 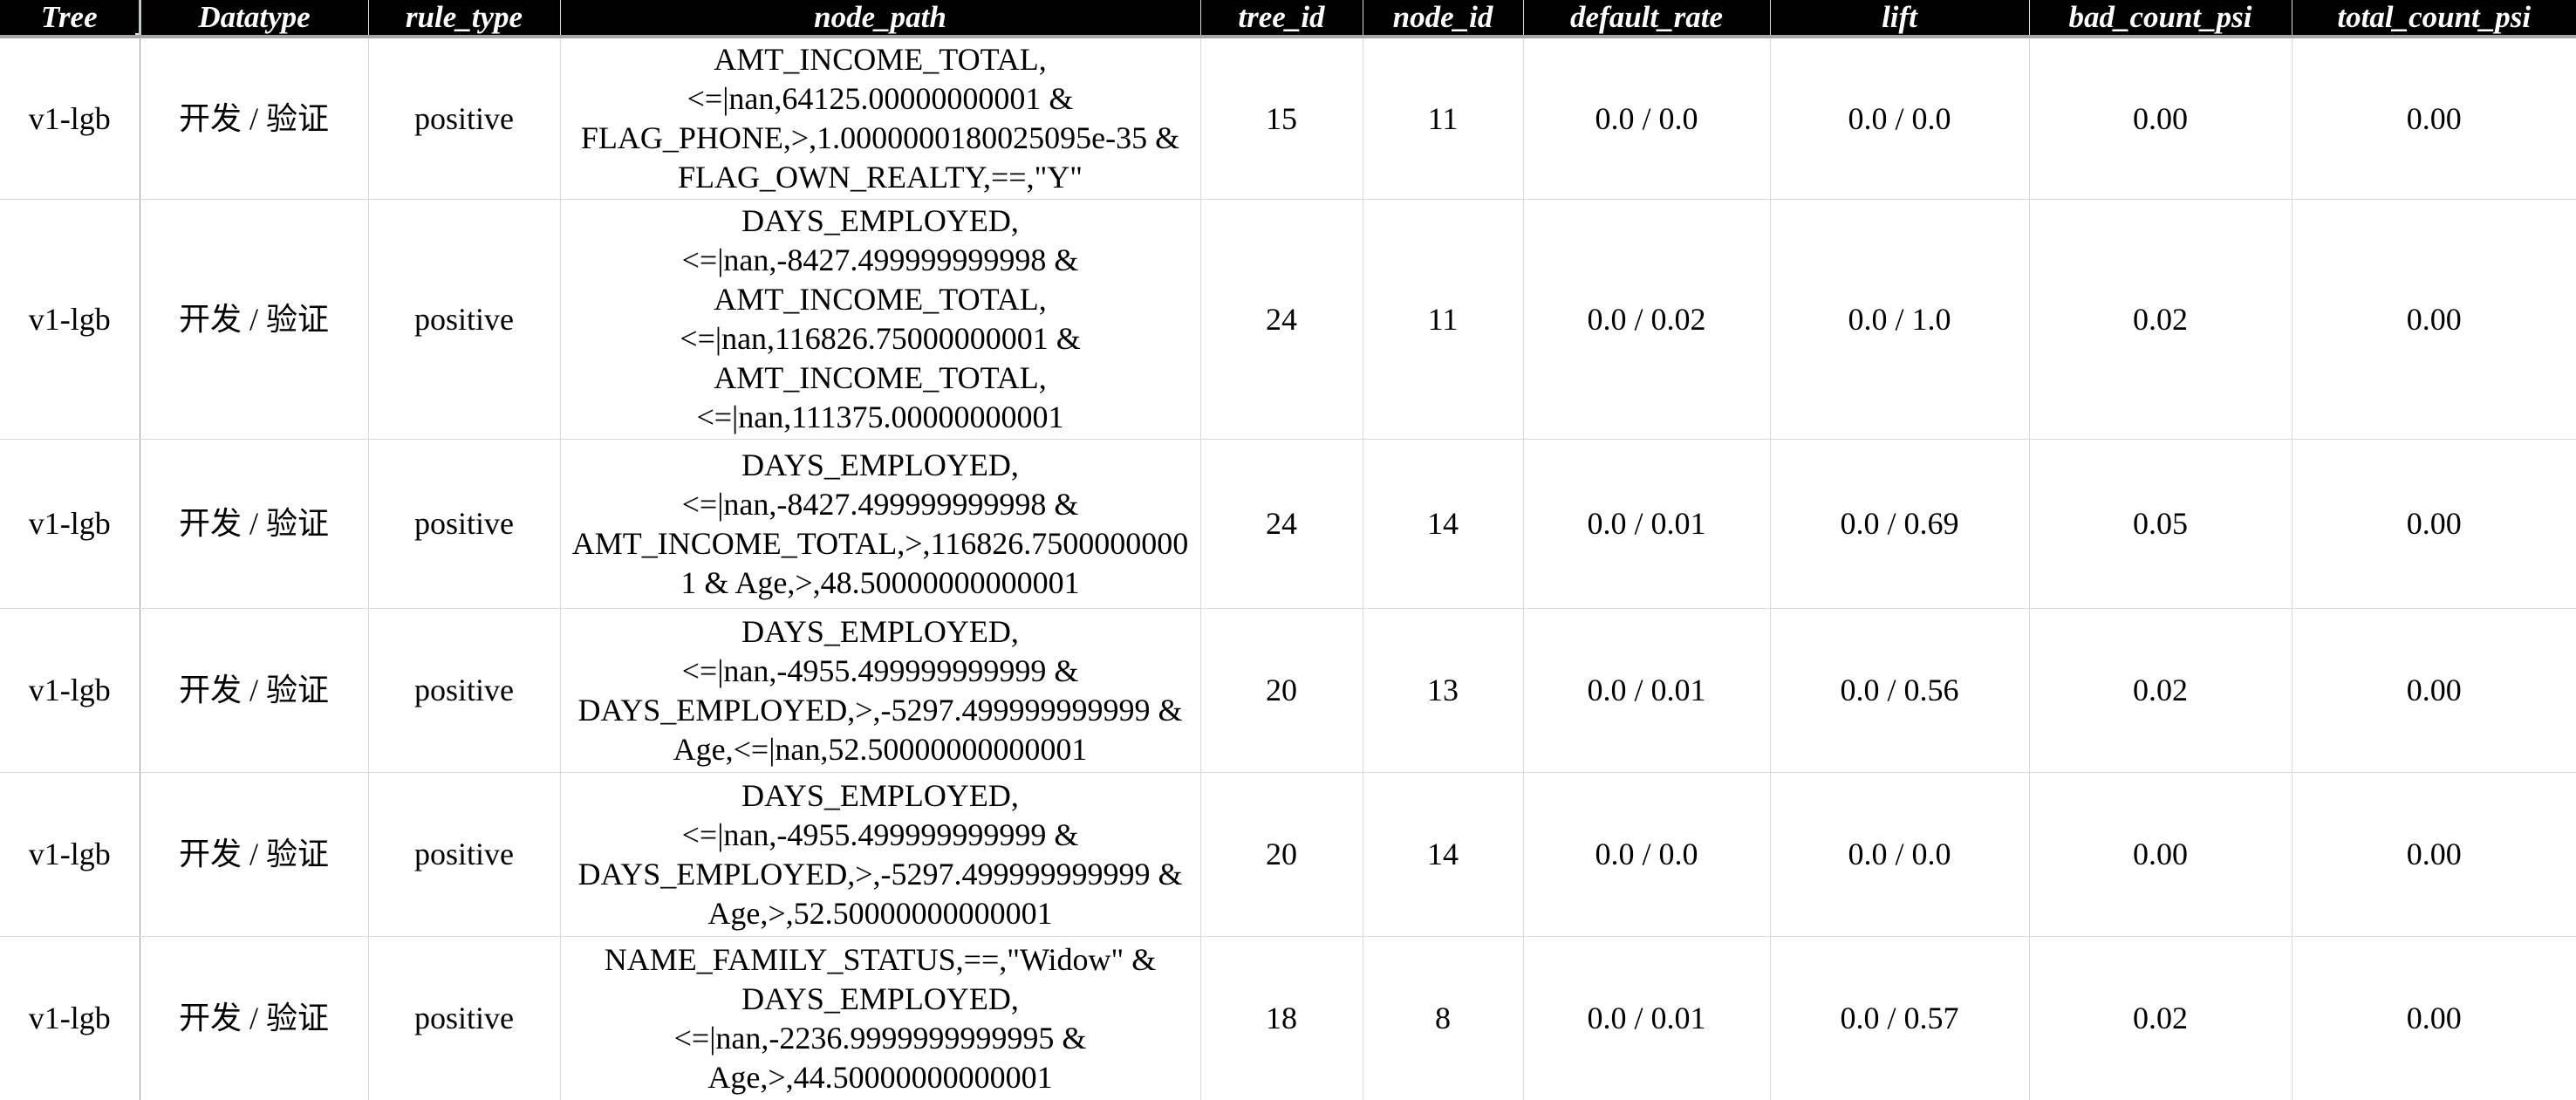 What do you see at coordinates (1443, 320) in the screenshot?
I see `cell-r1-node-id: 11` at bounding box center [1443, 320].